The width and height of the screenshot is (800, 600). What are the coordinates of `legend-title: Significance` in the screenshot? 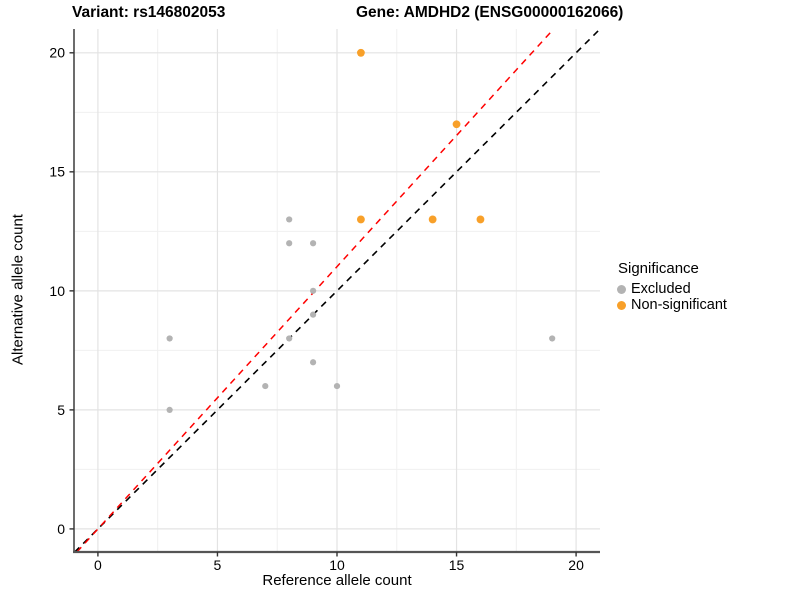 It's located at (658, 268).